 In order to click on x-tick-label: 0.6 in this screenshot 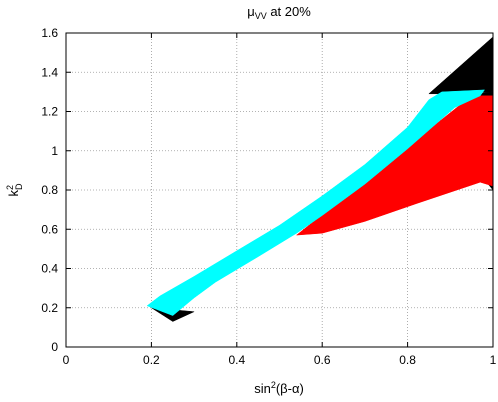, I will do `click(322, 360)`.